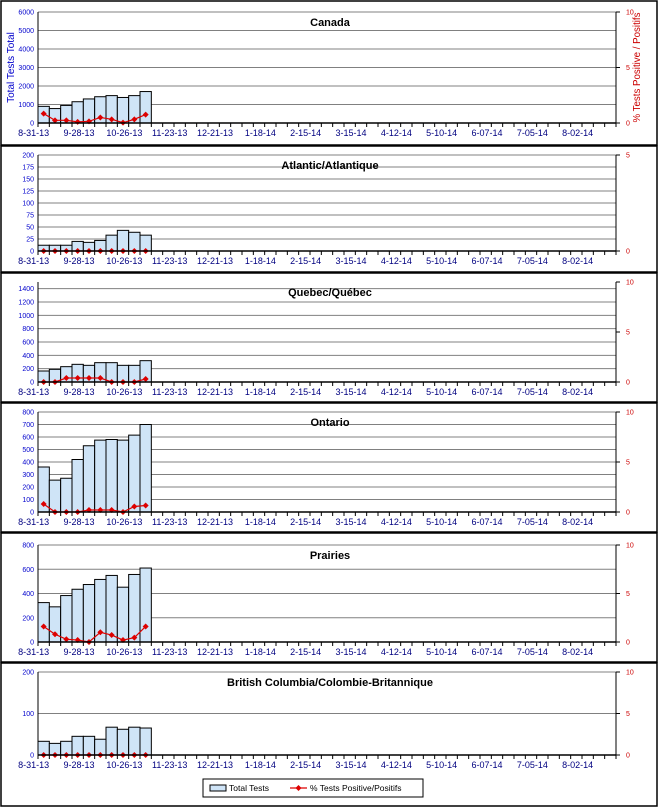 The height and width of the screenshot is (808, 659). What do you see at coordinates (628, 156) in the screenshot?
I see `y2-tick-label: 5` at bounding box center [628, 156].